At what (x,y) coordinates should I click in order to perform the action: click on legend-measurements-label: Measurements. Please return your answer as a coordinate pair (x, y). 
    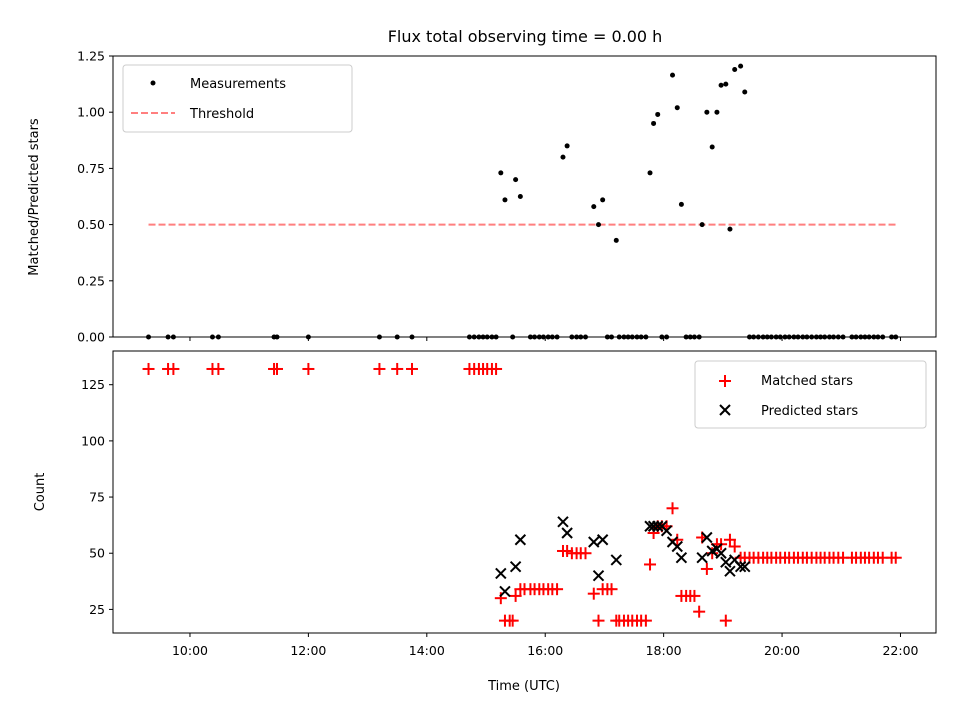
    Looking at the image, I should click on (238, 84).